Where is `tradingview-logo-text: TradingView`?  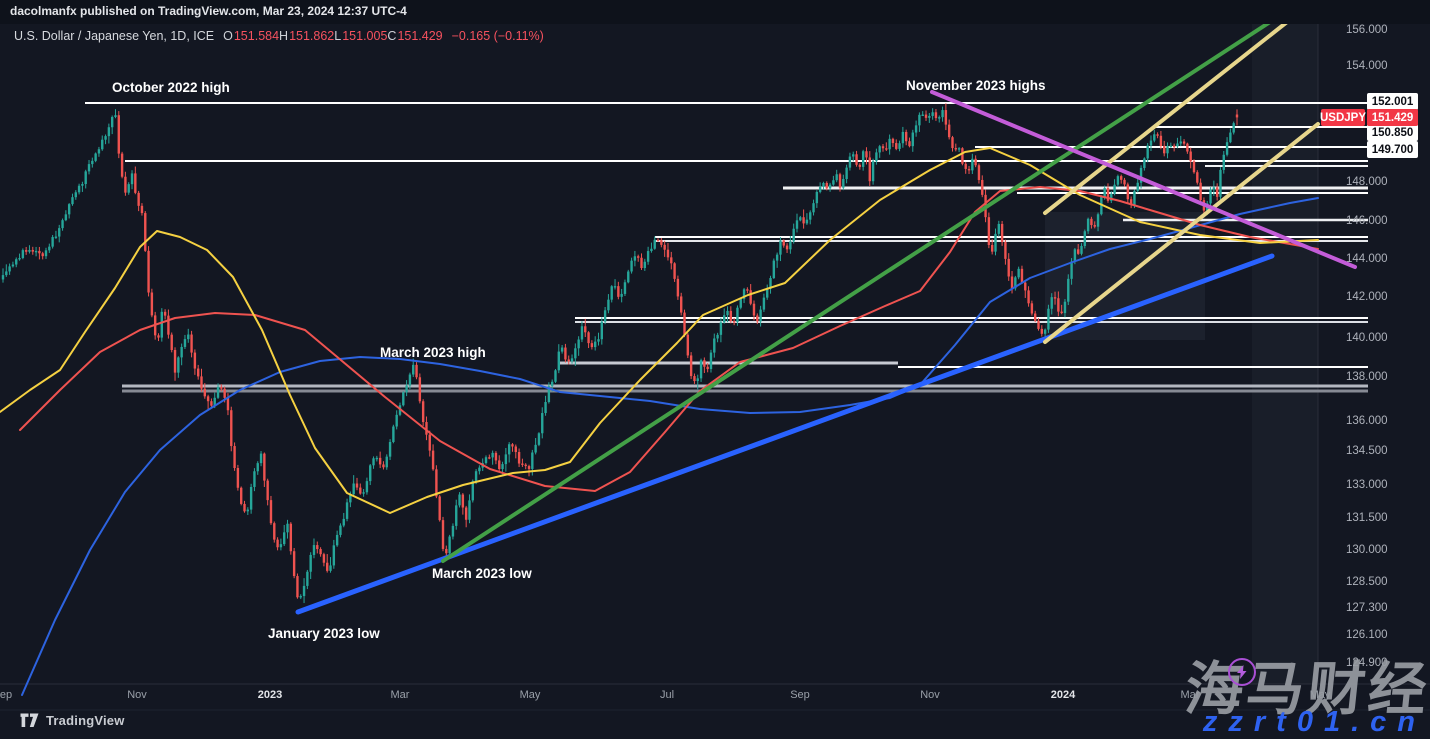
tradingview-logo-text: TradingView is located at coordinates (85, 720).